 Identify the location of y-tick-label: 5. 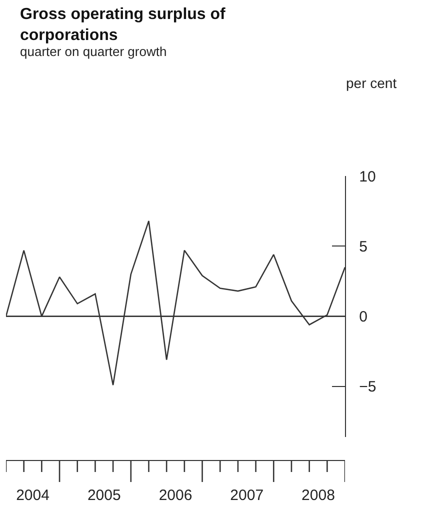
(363, 247).